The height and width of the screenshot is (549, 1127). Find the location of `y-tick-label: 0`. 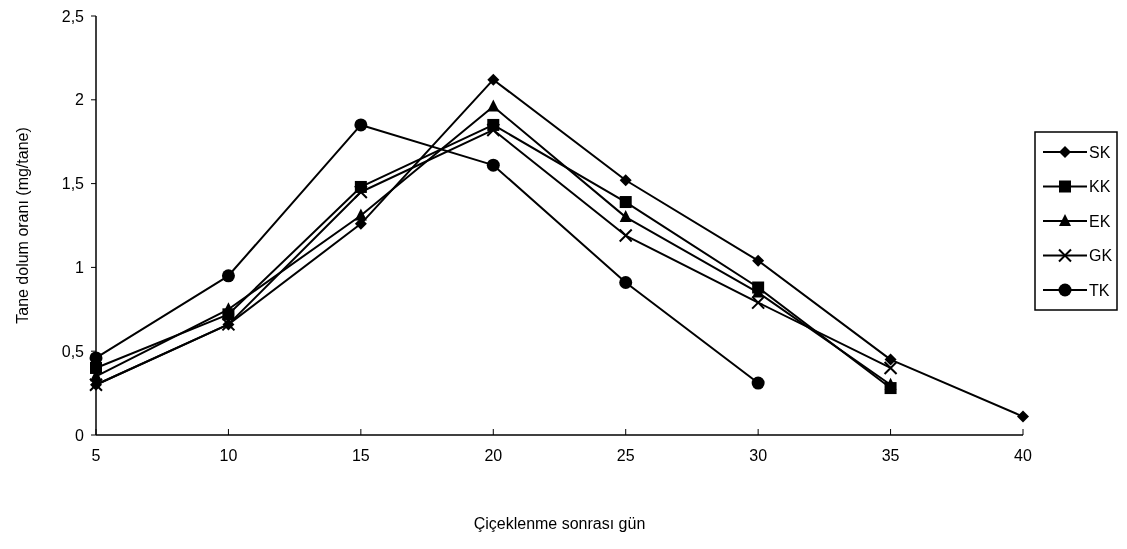

y-tick-label: 0 is located at coordinates (80, 435).